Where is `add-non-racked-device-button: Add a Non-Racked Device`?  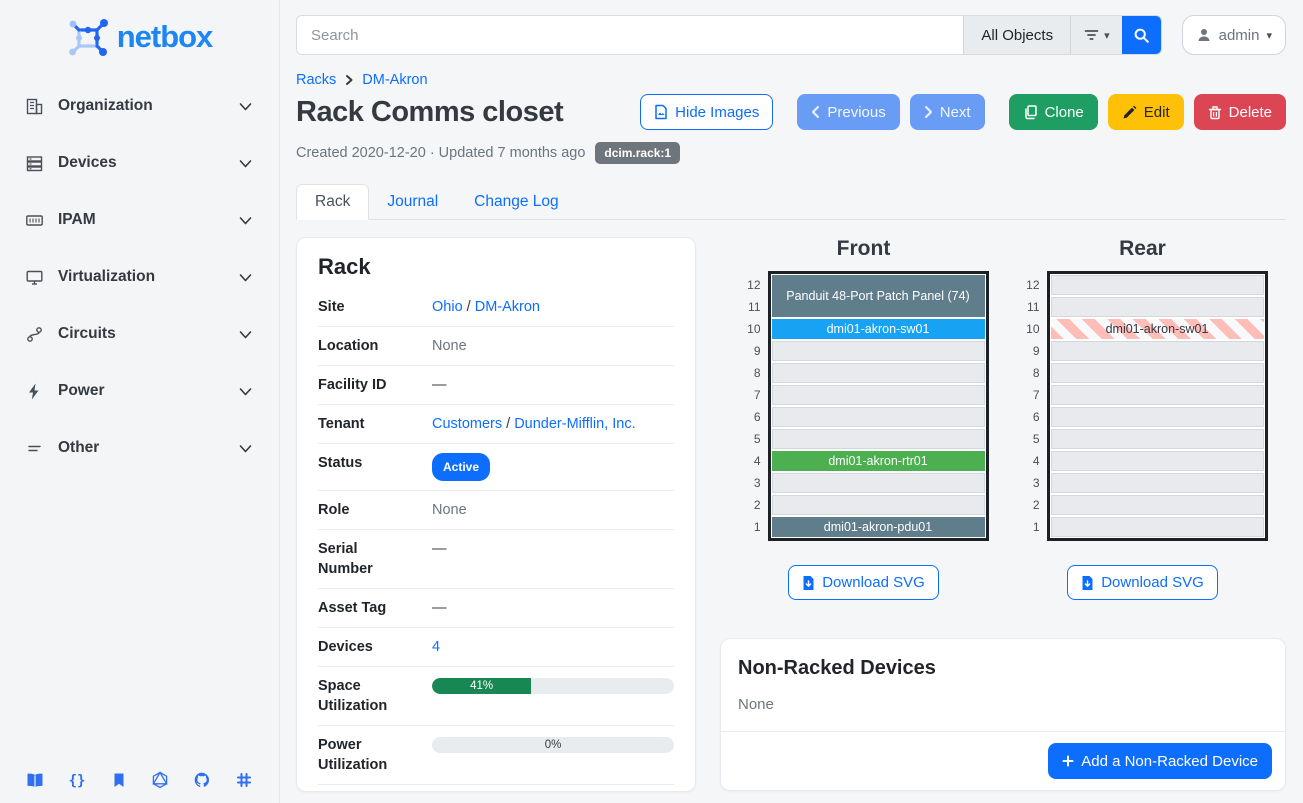 add-non-racked-device-button: Add a Non-Racked Device is located at coordinates (1160, 761).